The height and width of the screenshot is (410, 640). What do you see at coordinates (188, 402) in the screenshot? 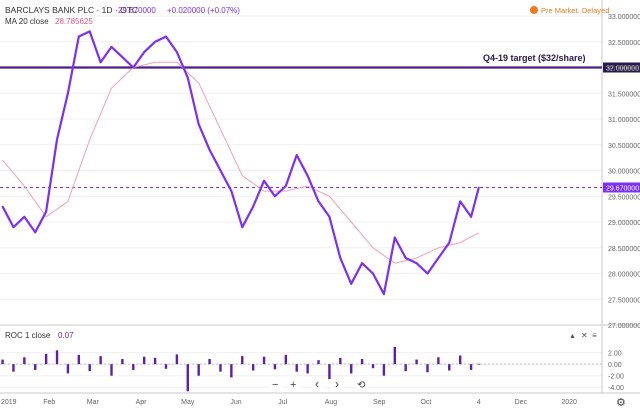
I see `x-tick-label: May` at bounding box center [188, 402].